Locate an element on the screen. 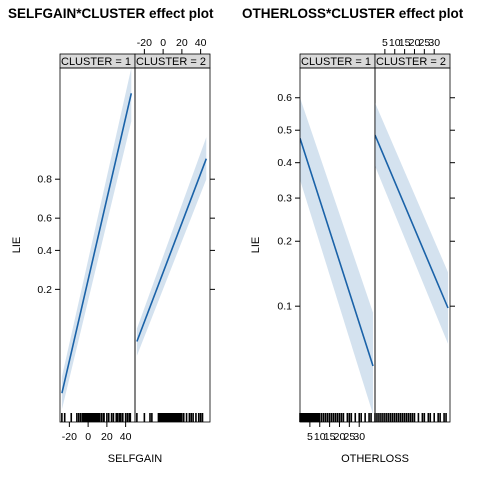 This screenshot has width=480, height=480. x-tick-label-bottom: 10 is located at coordinates (320, 437).